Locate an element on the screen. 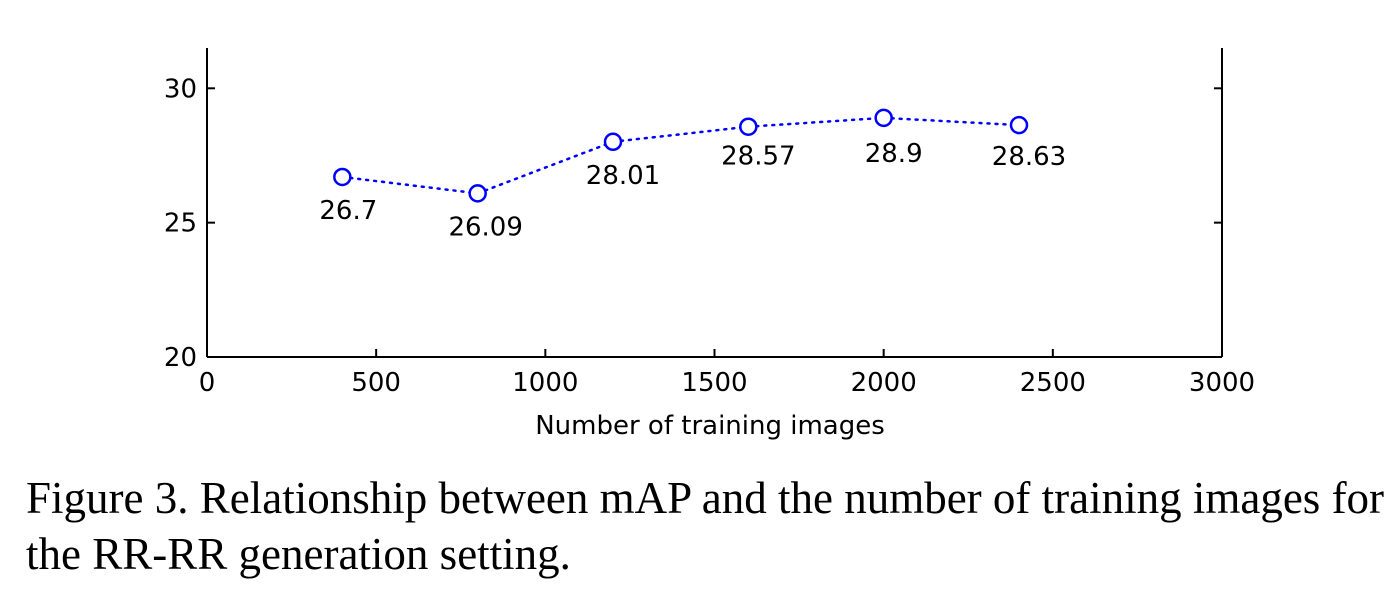 This screenshot has height=606, width=1396. x-tick-label: 2000 is located at coordinates (884, 383).